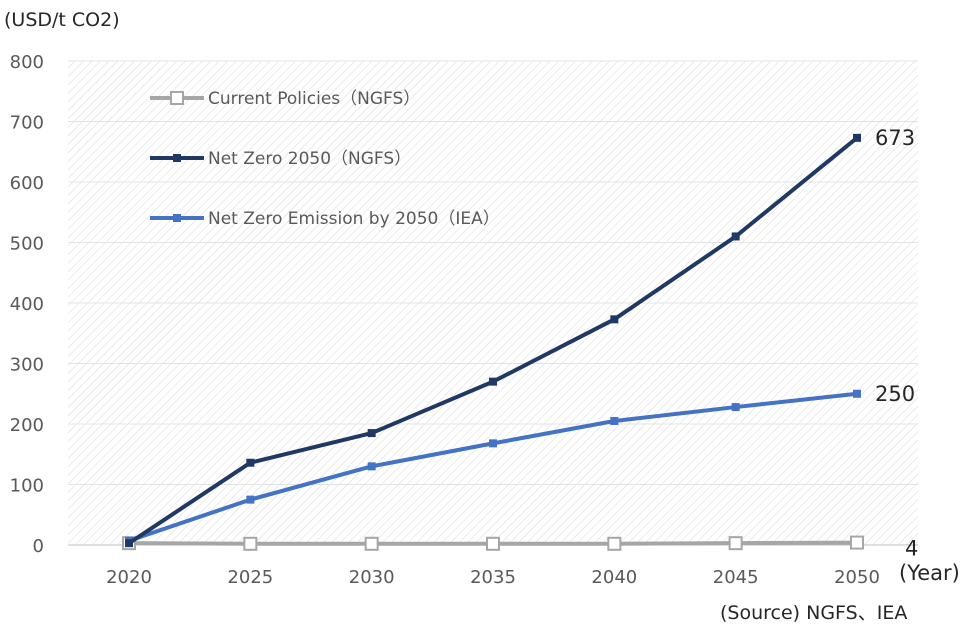 This screenshot has width=978, height=631. What do you see at coordinates (27, 183) in the screenshot?
I see `y-tick-label: 600` at bounding box center [27, 183].